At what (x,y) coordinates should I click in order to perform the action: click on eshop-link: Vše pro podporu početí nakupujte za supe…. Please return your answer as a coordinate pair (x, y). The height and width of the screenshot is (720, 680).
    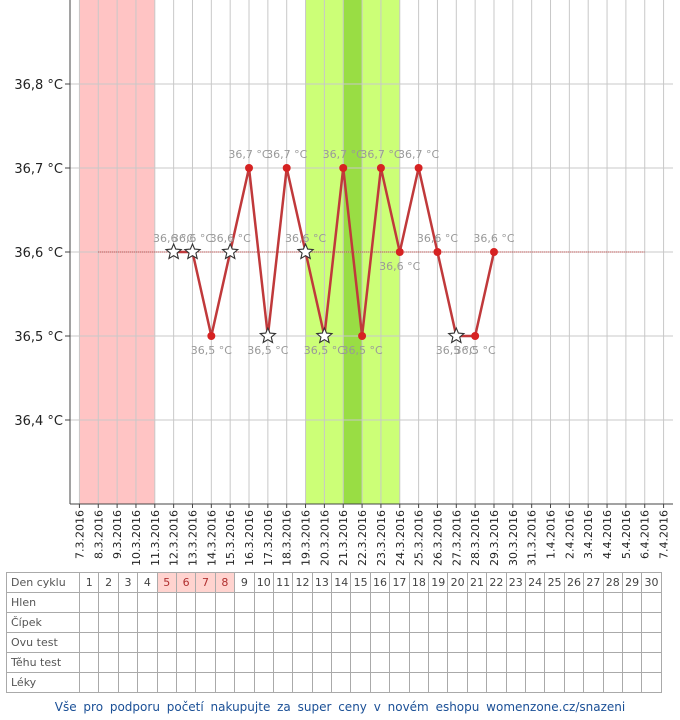
    Looking at the image, I should click on (340, 707).